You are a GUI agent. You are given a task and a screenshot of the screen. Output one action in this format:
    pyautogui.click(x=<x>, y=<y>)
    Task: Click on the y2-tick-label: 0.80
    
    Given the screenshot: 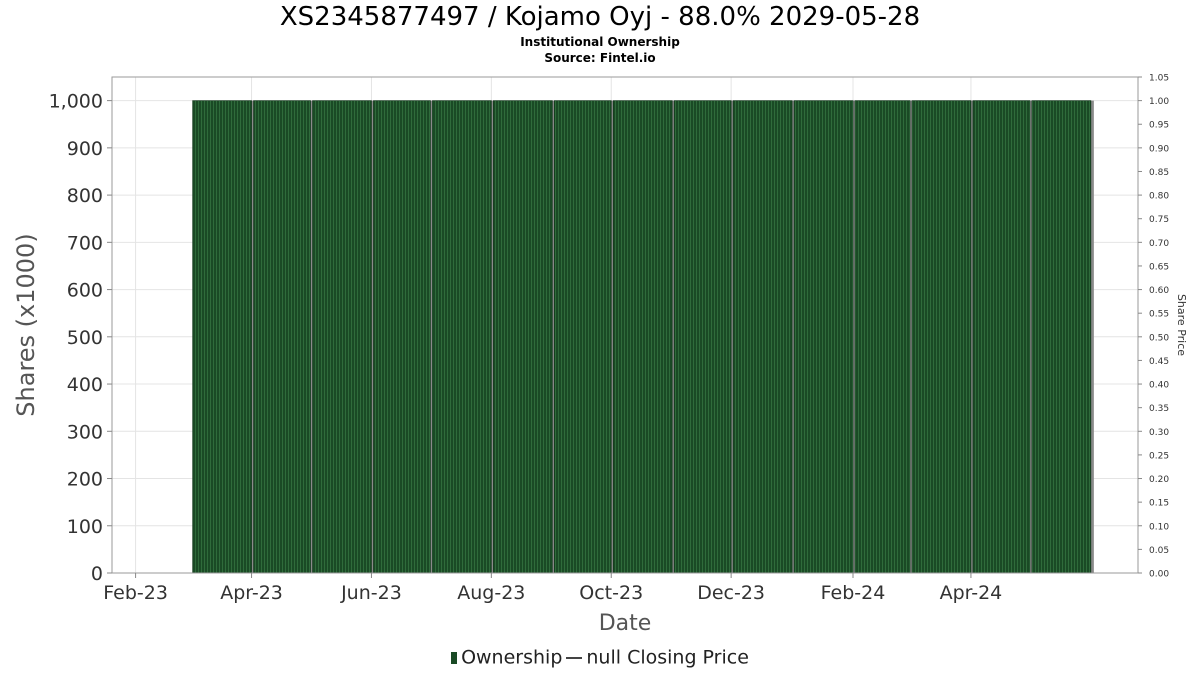 What is the action you would take?
    pyautogui.click(x=1159, y=197)
    